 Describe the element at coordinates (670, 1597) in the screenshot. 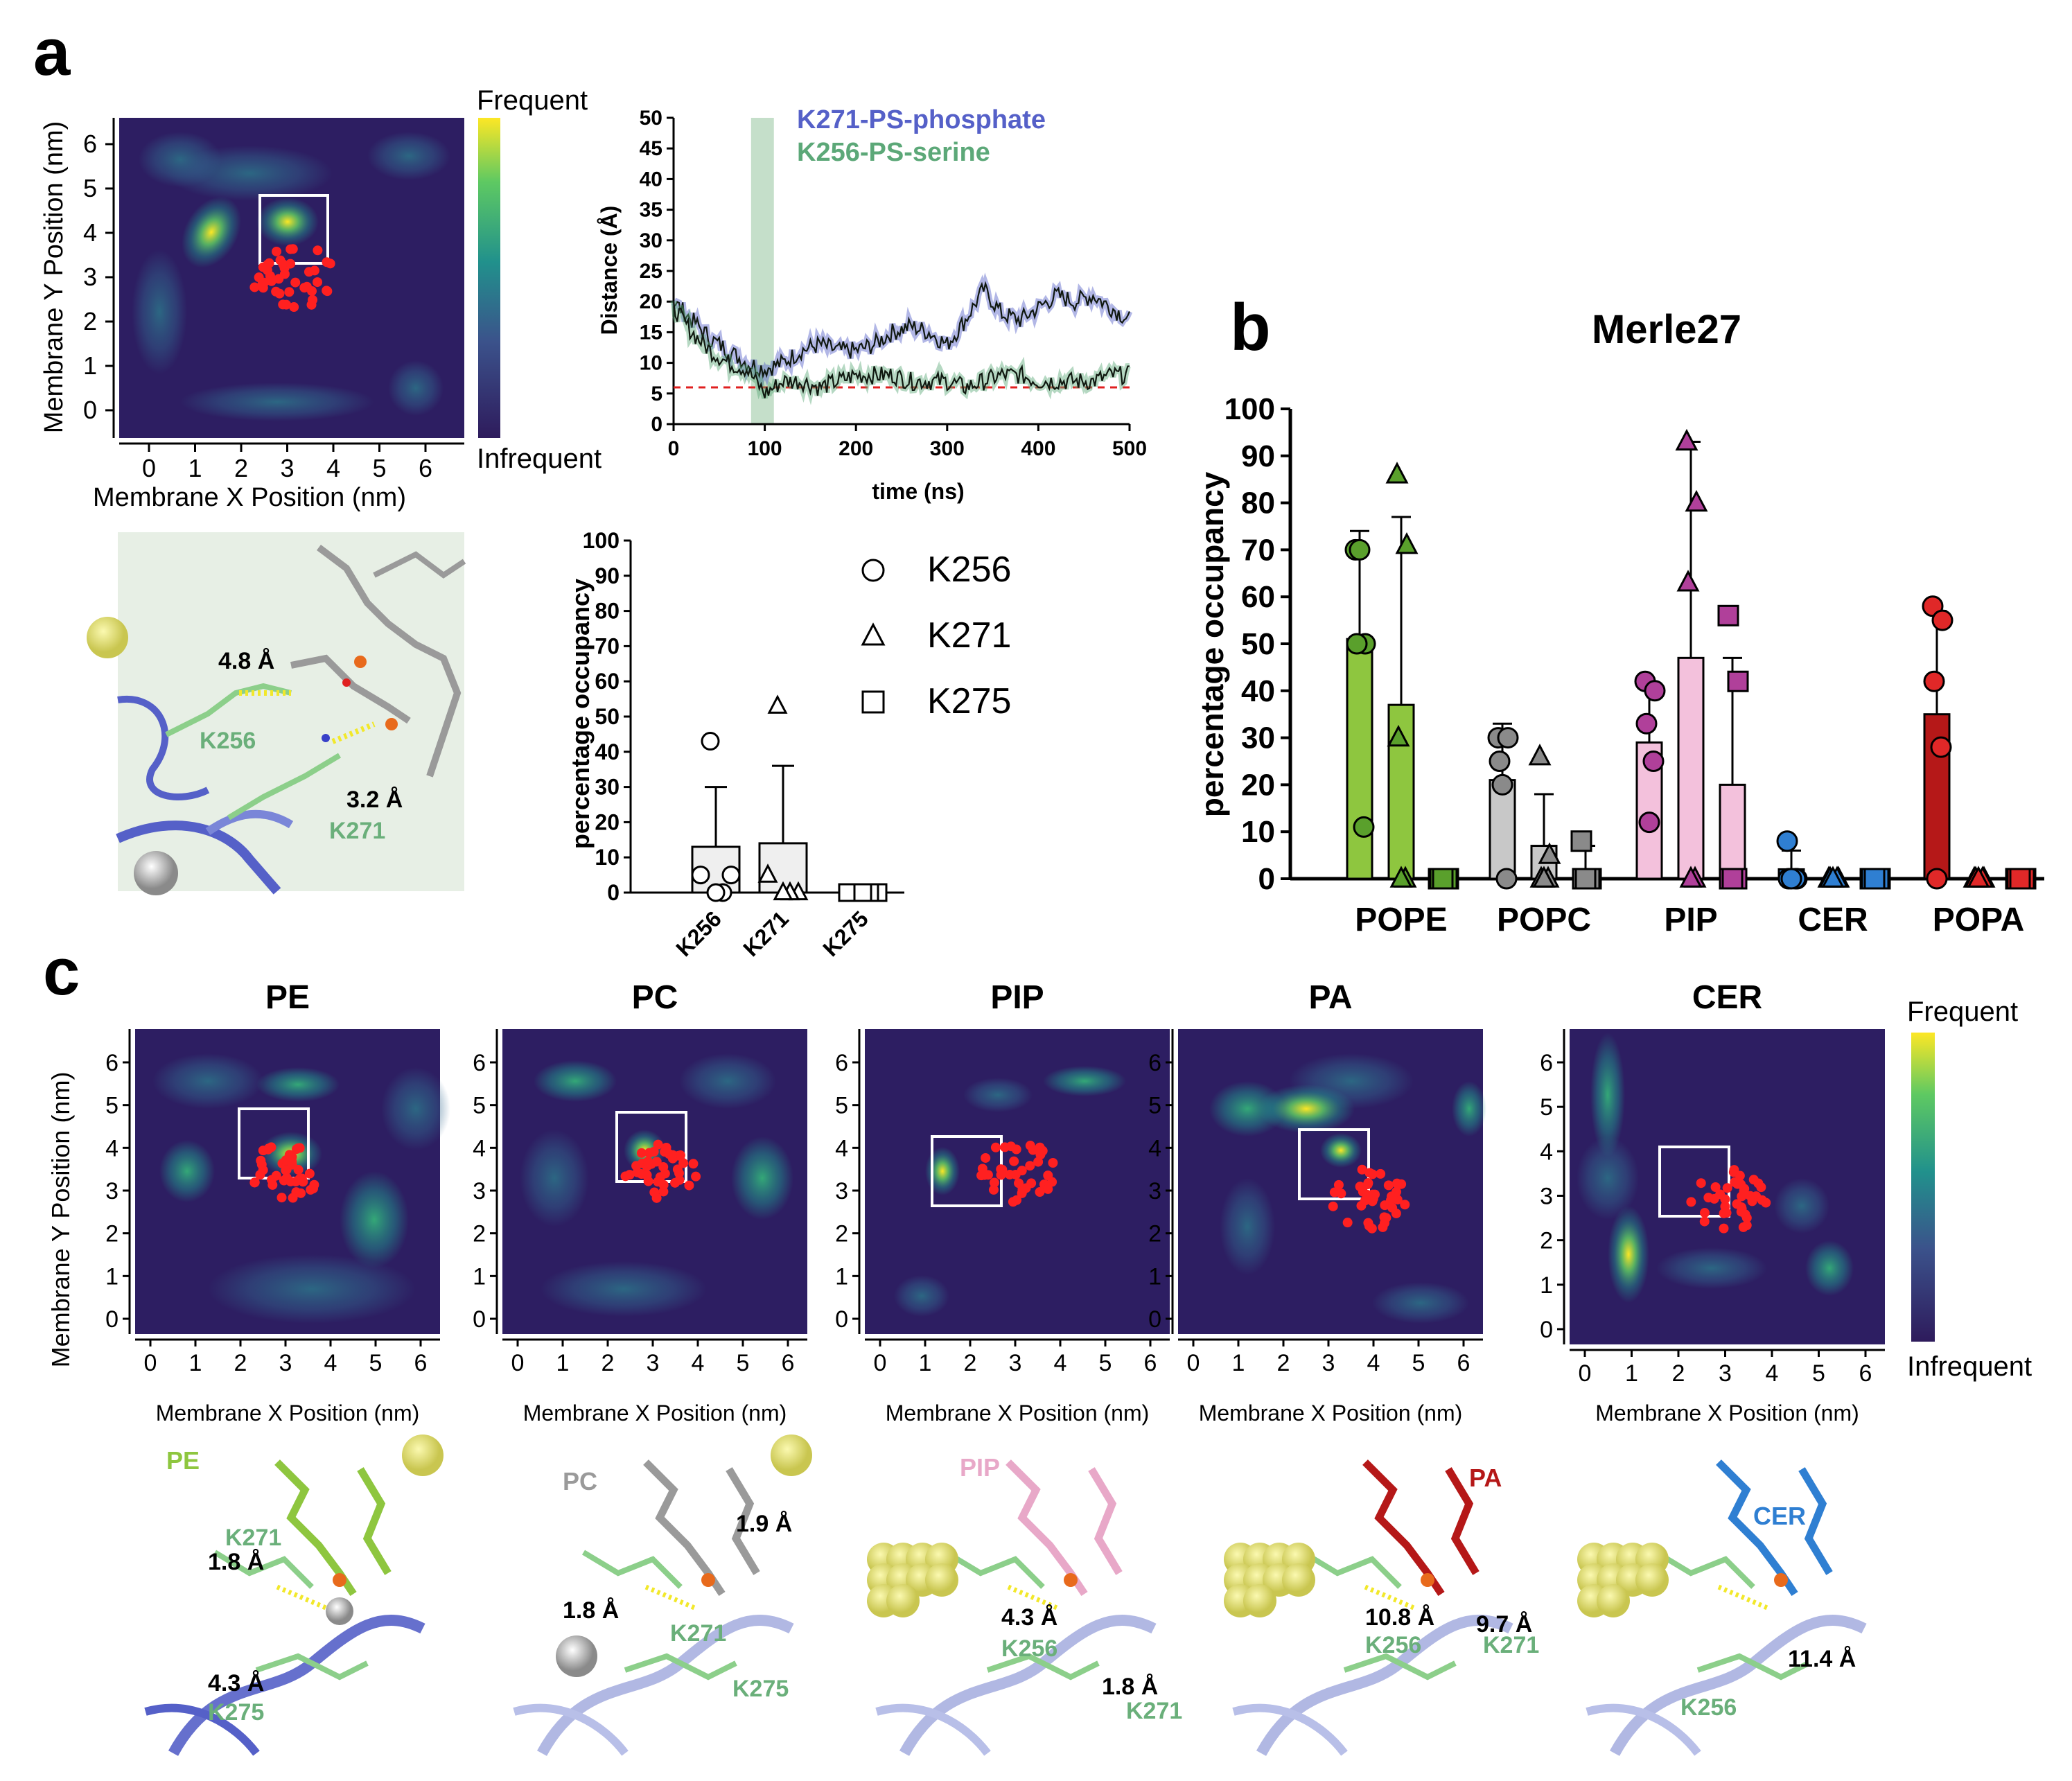

I see `structure-hbond` at that location.